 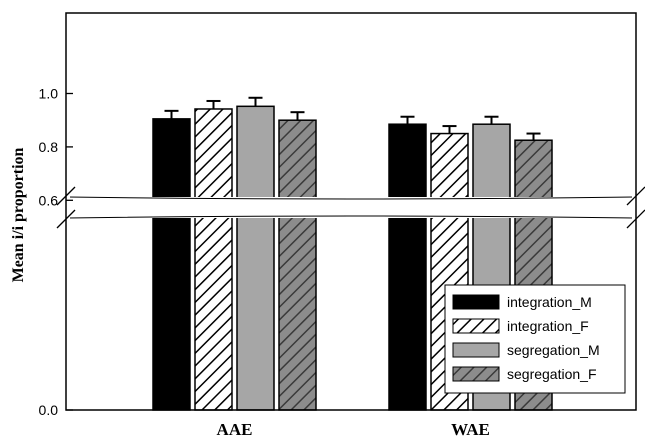 What do you see at coordinates (552, 374) in the screenshot?
I see `legend-label: segregation_F` at bounding box center [552, 374].